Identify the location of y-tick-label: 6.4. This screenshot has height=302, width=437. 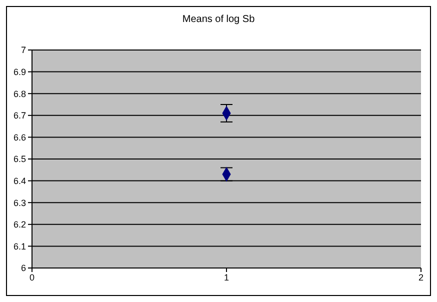
(19, 181).